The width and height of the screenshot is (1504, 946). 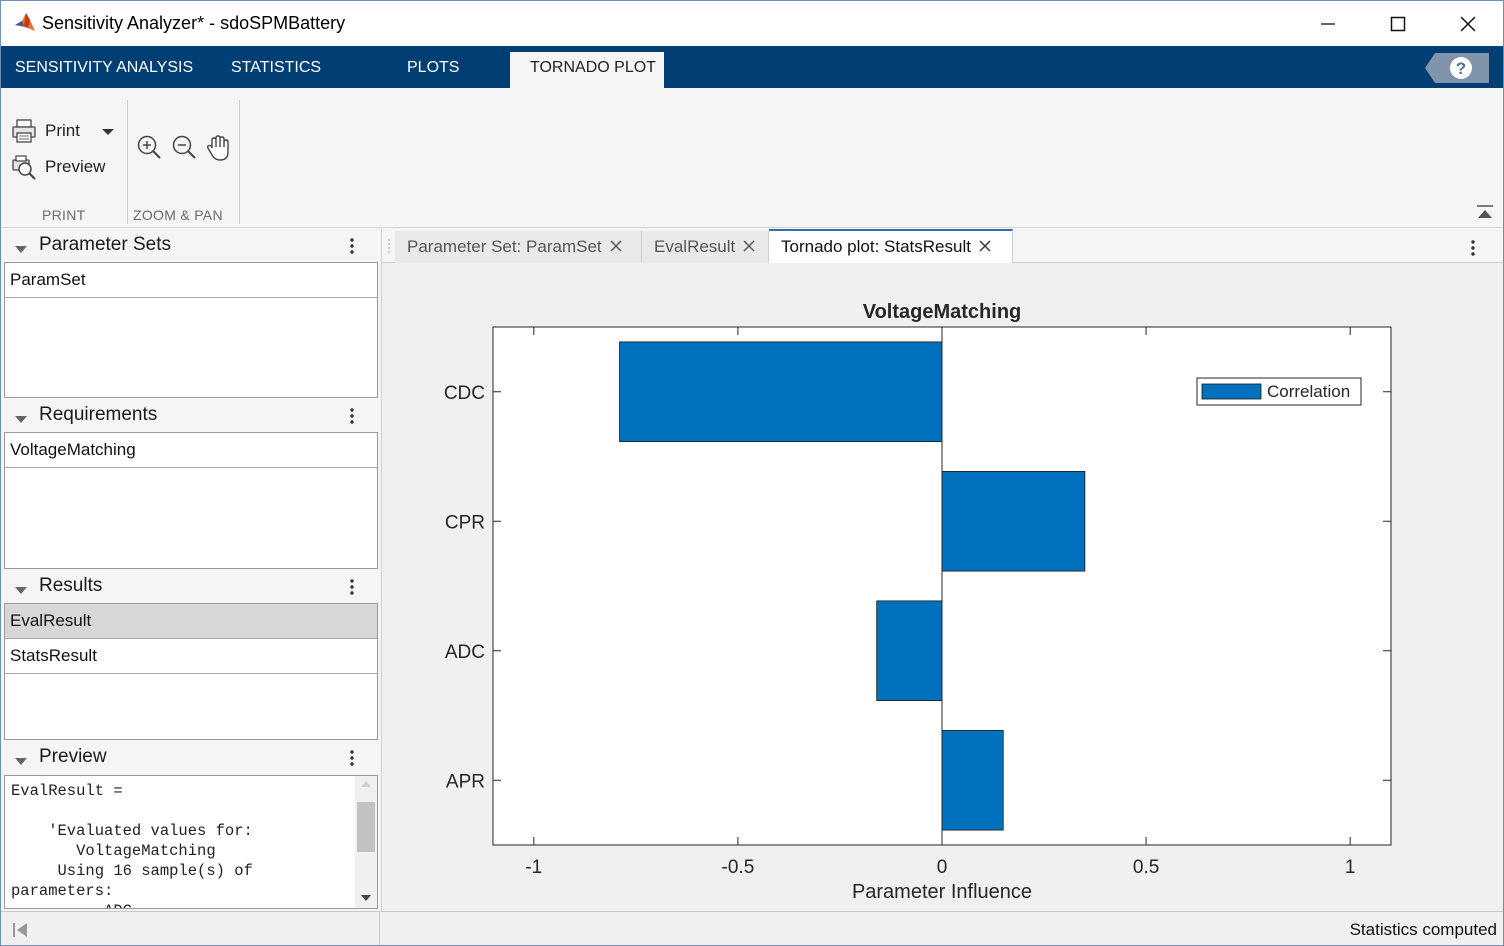 I want to click on bar-adc, so click(x=909, y=651).